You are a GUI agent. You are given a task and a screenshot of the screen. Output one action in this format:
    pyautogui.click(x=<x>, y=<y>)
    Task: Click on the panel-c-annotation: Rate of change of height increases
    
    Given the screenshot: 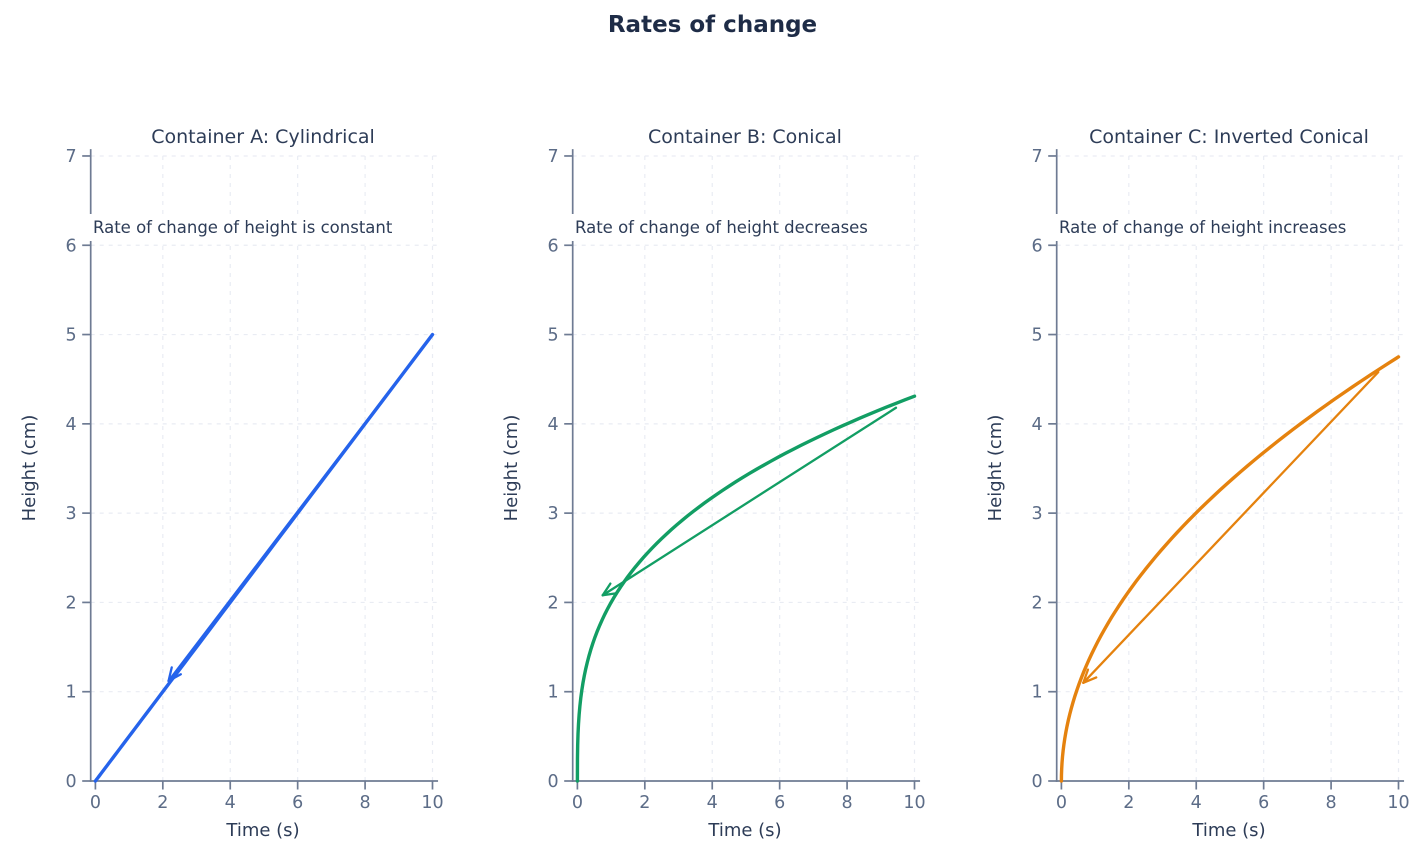 What is the action you would take?
    pyautogui.click(x=1201, y=227)
    